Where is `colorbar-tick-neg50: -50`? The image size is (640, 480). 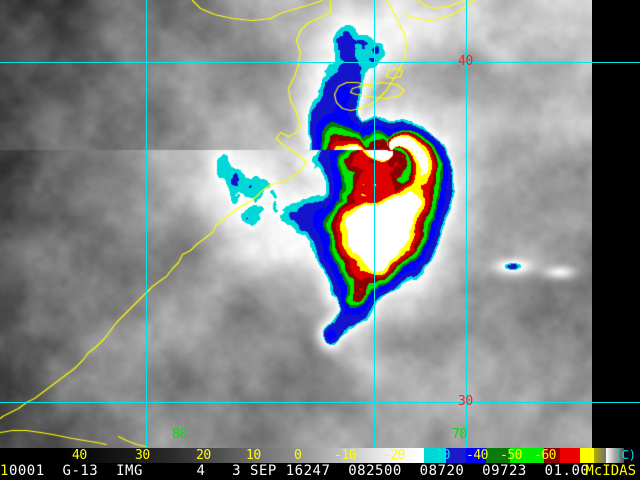 colorbar-tick-neg50: -50 is located at coordinates (511, 455).